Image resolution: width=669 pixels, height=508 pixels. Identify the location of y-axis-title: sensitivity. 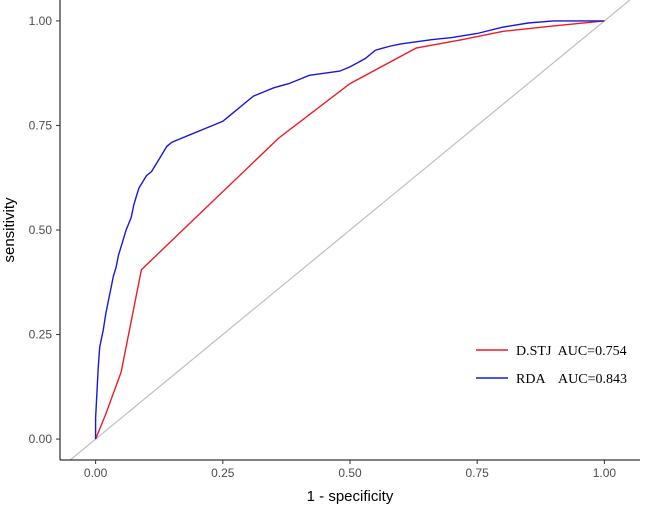
(9, 230).